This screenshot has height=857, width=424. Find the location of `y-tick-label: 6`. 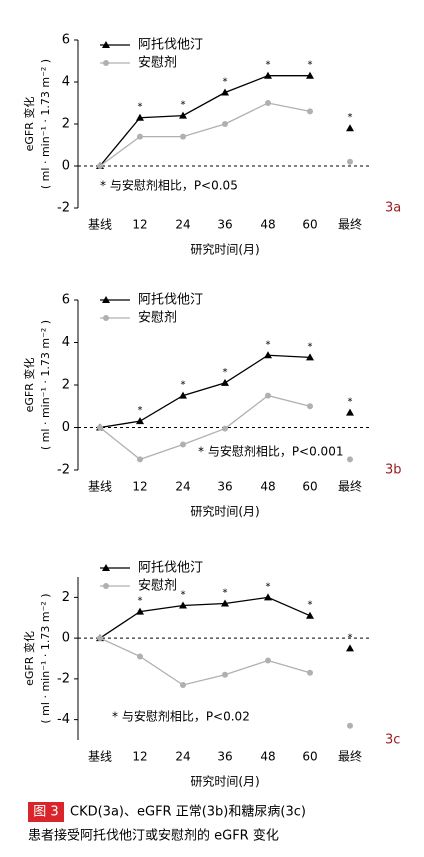

y-tick-label: 6 is located at coordinates (66, 300).